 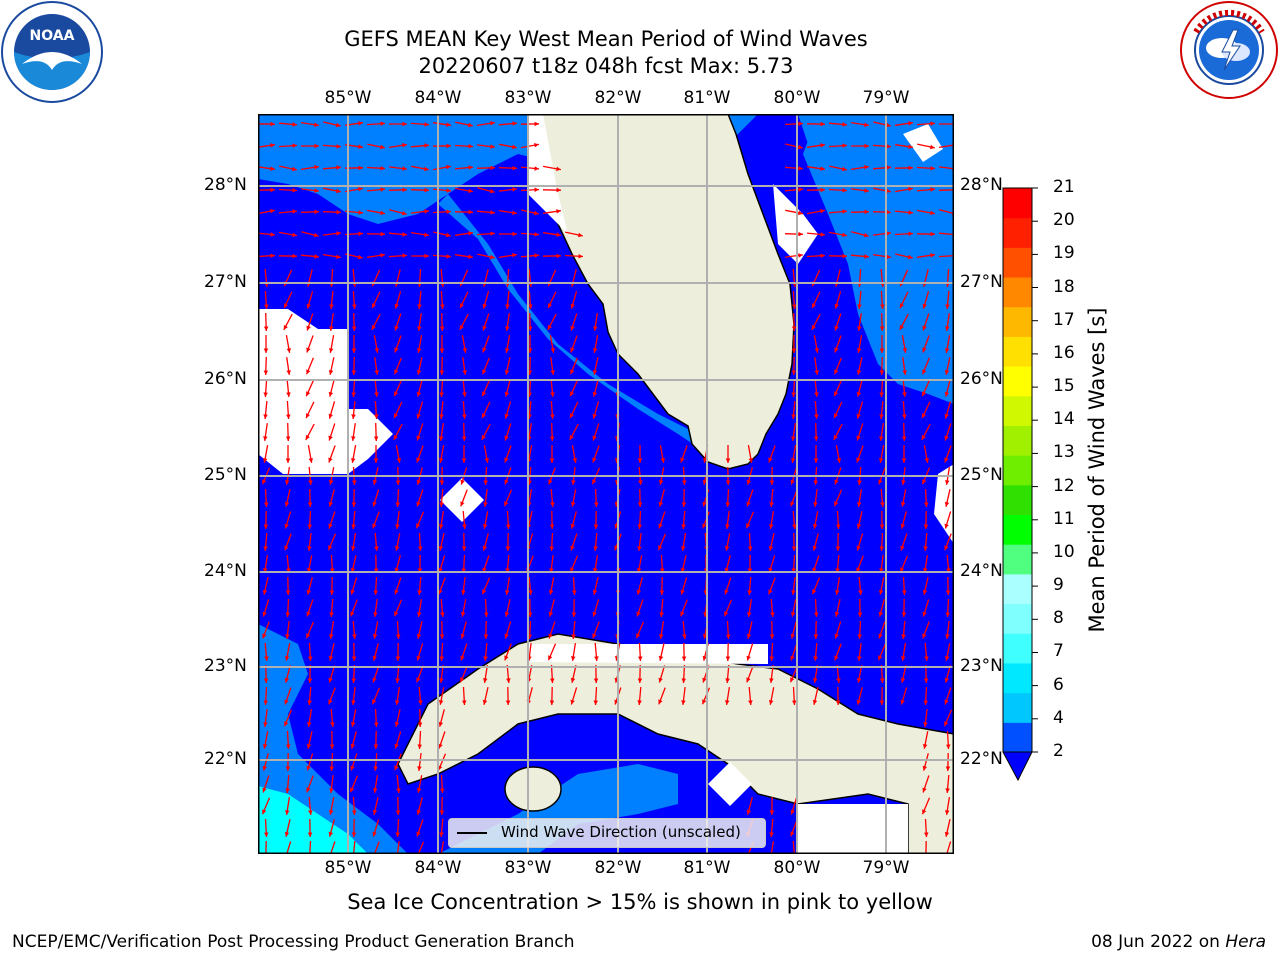 What do you see at coordinates (225, 185) in the screenshot?
I see `lat-label: 28°N` at bounding box center [225, 185].